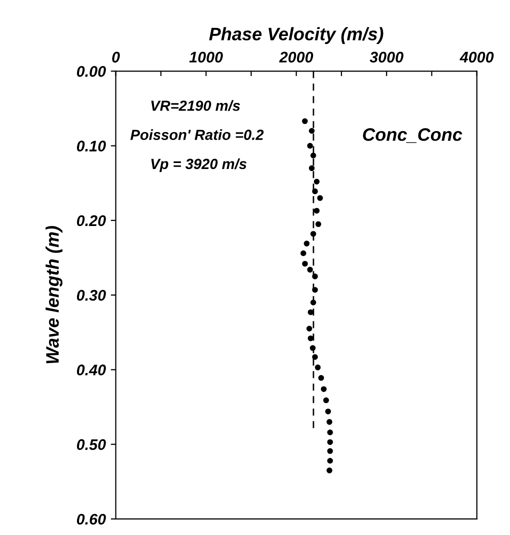  Describe the element at coordinates (296, 35) in the screenshot. I see `x-axis-title: Phase Velocity (m/s)` at that location.